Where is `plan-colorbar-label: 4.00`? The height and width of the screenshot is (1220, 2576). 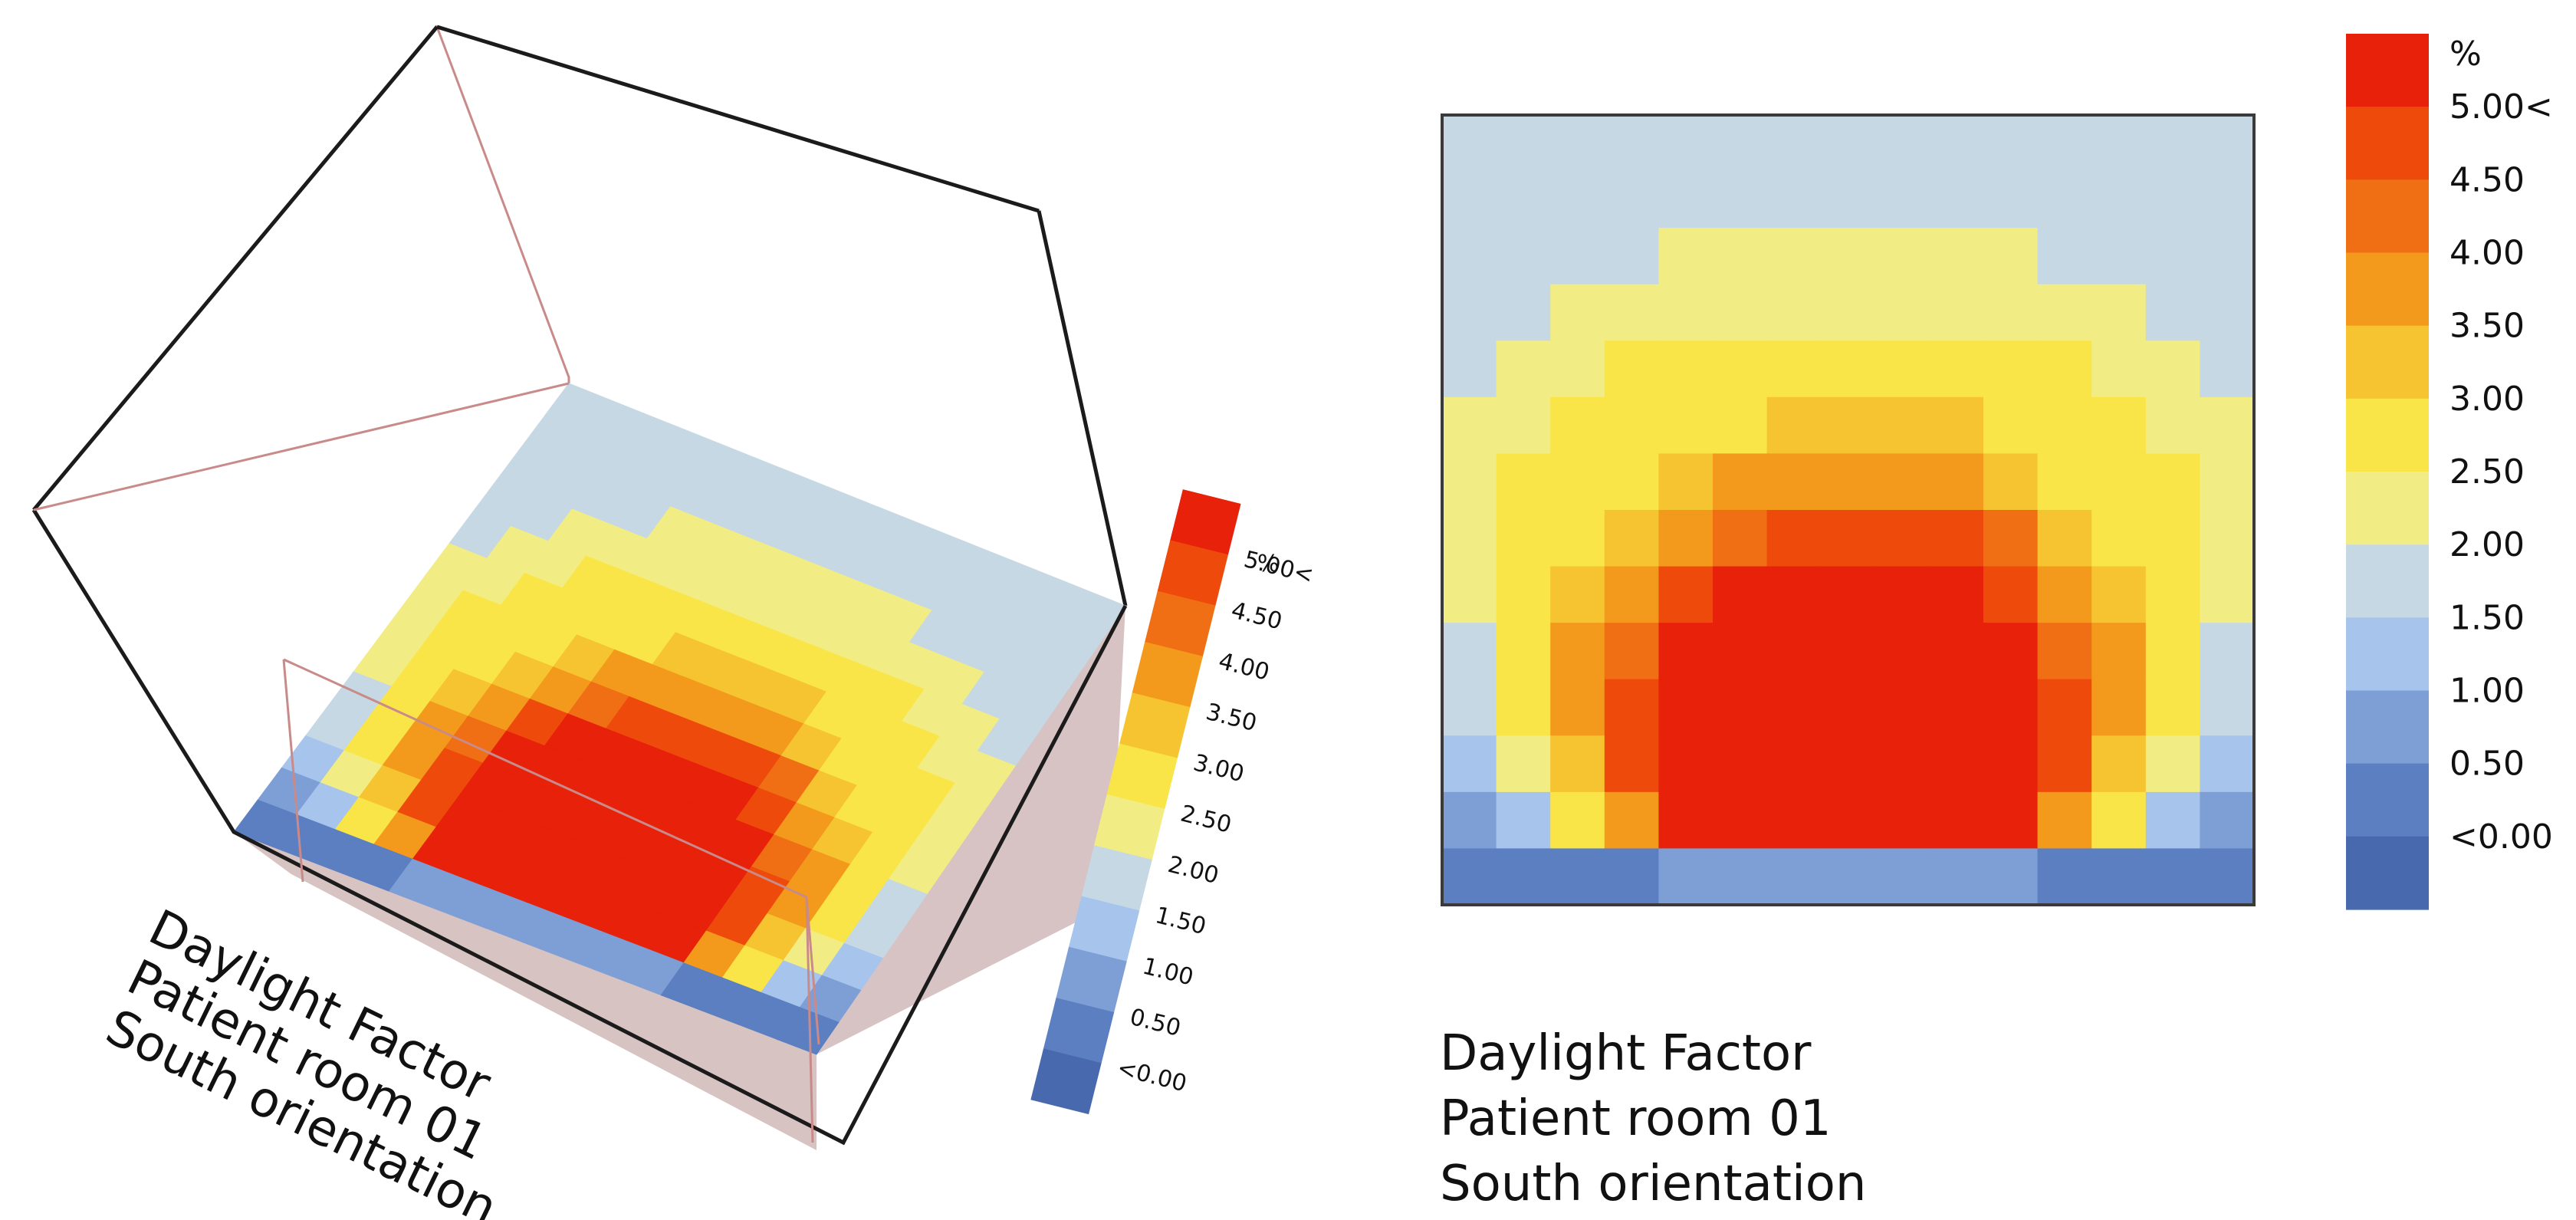
plan-colorbar-label: 4.00 is located at coordinates (2488, 253).